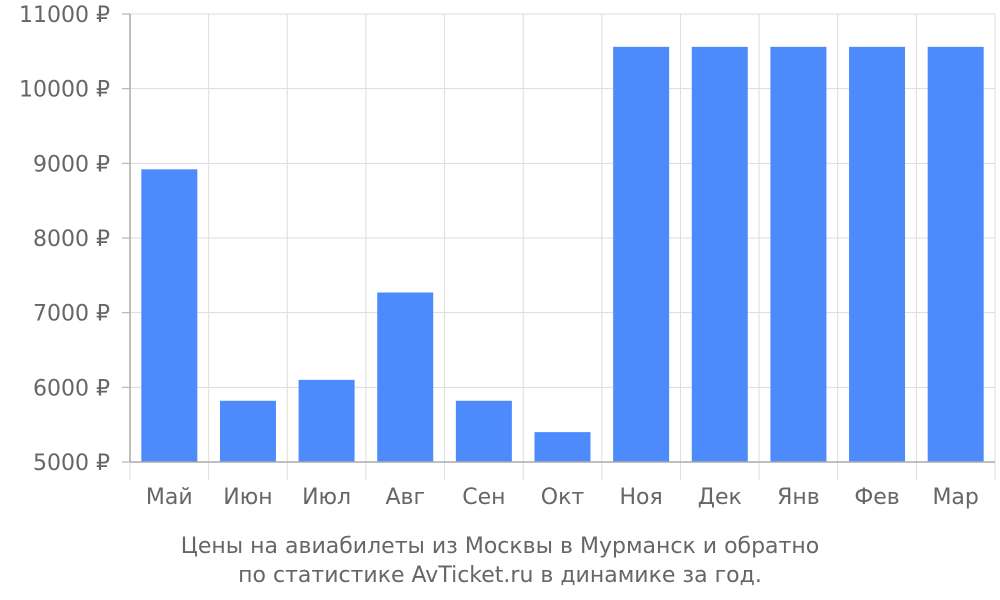 Image resolution: width=1000 pixels, height=600 pixels. I want to click on y-tick-label: 10000 ₽, so click(64, 90).